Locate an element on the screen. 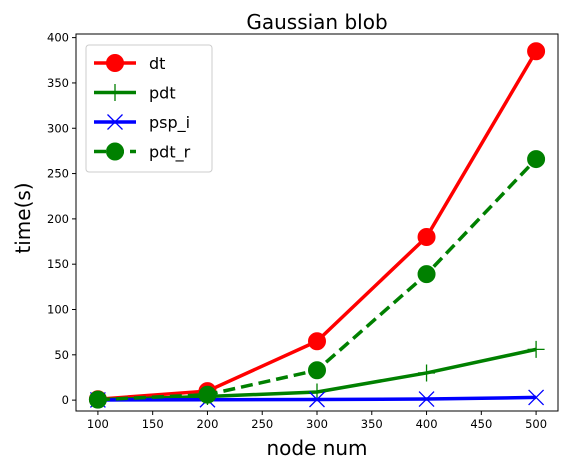 The width and height of the screenshot is (585, 470). x-tick-label: 450 is located at coordinates (481, 424).